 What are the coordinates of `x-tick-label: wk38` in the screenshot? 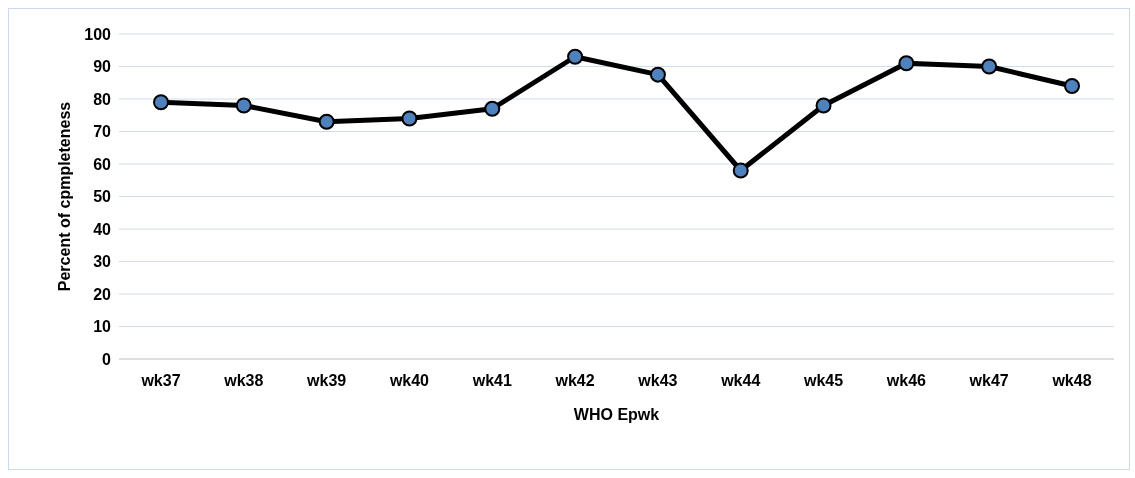 It's located at (243, 381).